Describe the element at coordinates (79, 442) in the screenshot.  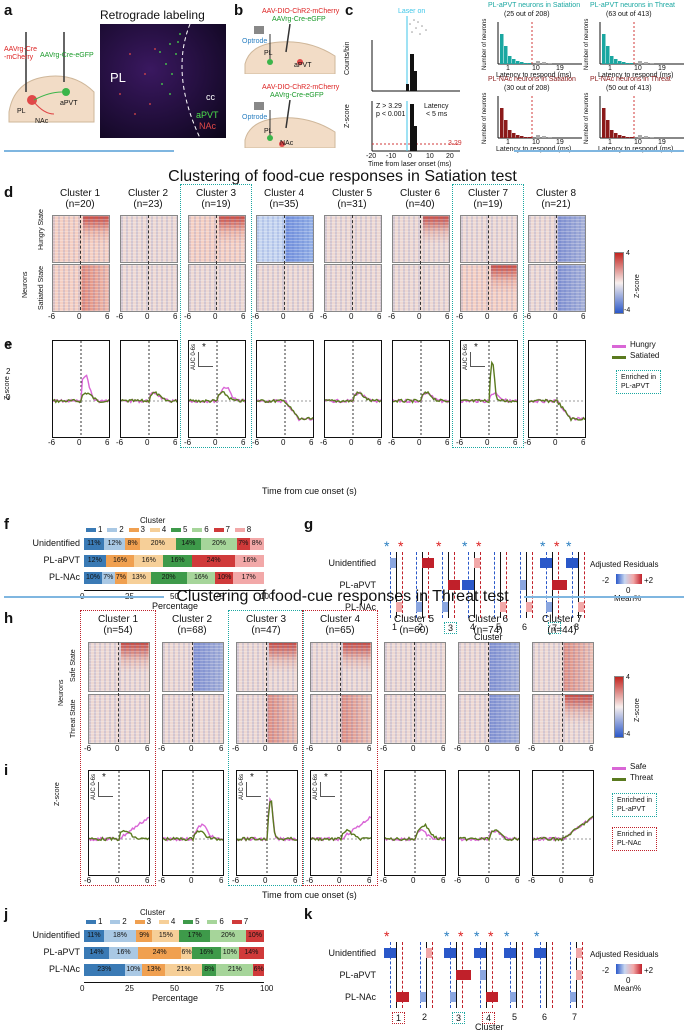
I see `sat-lp-tick-m-1: 0` at that location.